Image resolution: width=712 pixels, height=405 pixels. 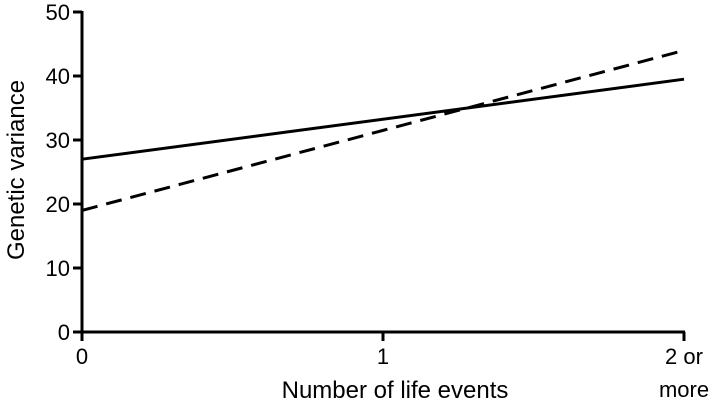 I want to click on y-tick-label: 0, so click(x=64, y=332).